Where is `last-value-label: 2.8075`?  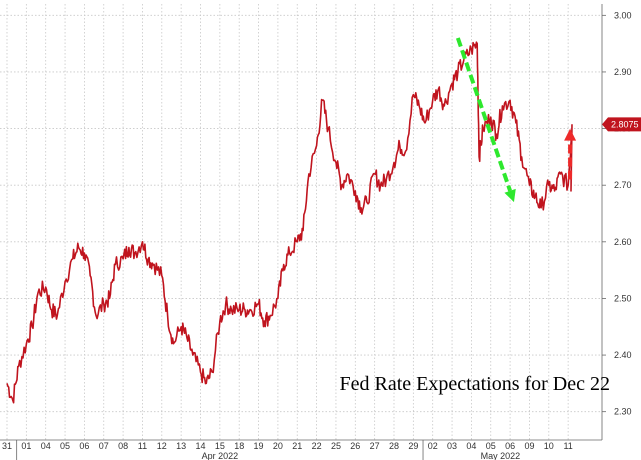 last-value-label: 2.8075 is located at coordinates (625, 124).